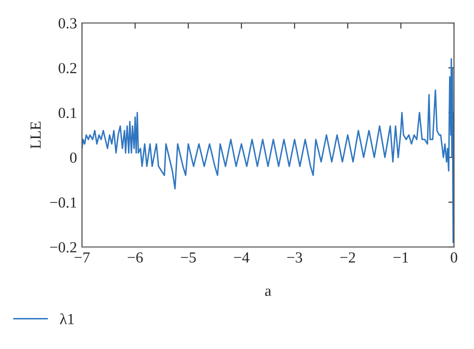 This screenshot has height=349, width=474. I want to click on x-tick-label: −5, so click(188, 257).